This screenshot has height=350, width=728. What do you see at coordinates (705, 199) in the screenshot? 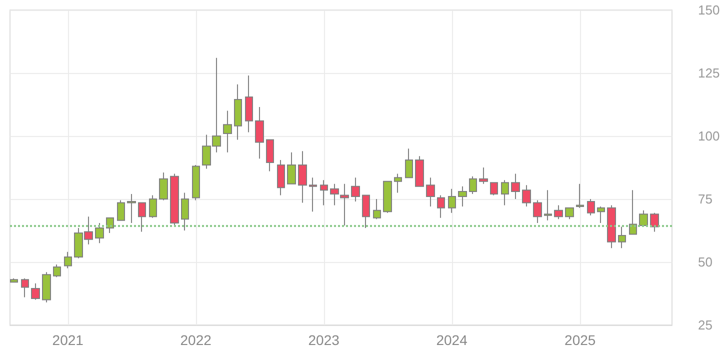
I see `y-tick-label: 75` at bounding box center [705, 199].